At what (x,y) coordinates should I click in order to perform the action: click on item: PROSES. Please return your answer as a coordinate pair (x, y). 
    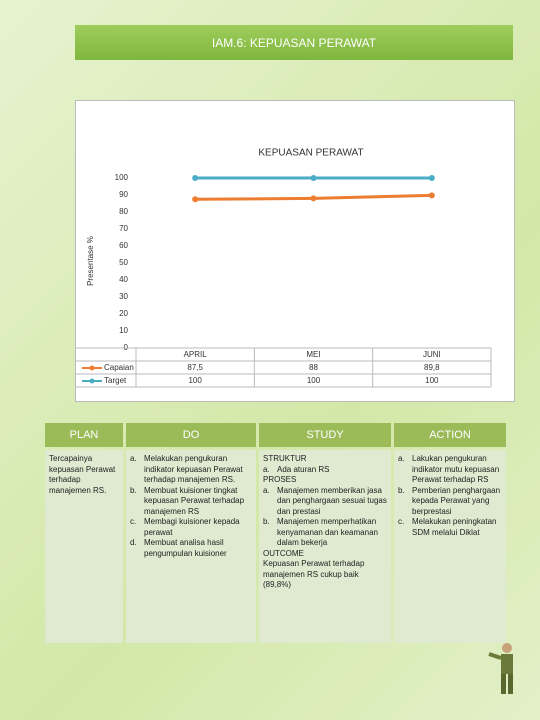
    Looking at the image, I should click on (325, 480).